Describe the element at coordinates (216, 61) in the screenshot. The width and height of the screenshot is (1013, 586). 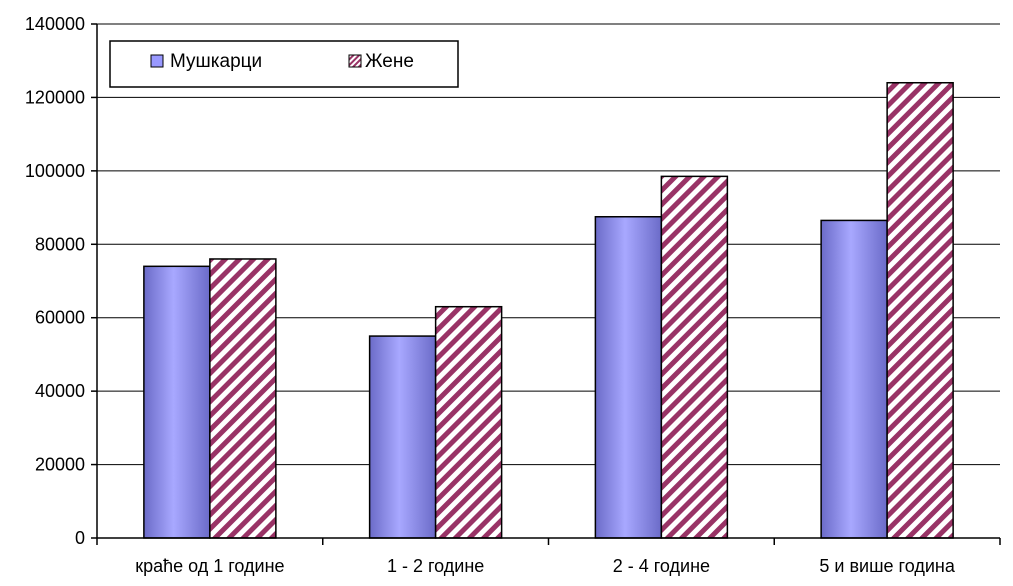
I see `legend-label-men: Мушкарци` at that location.